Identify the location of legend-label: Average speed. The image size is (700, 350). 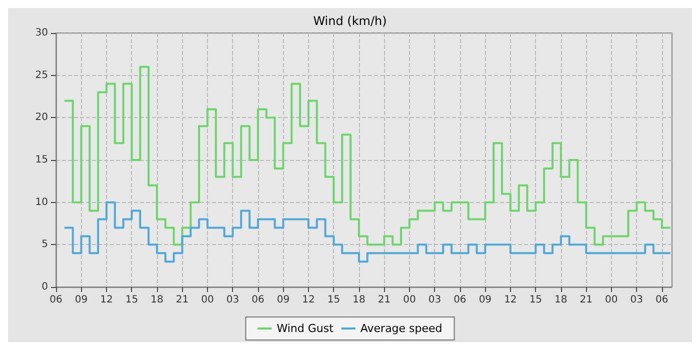
(401, 328).